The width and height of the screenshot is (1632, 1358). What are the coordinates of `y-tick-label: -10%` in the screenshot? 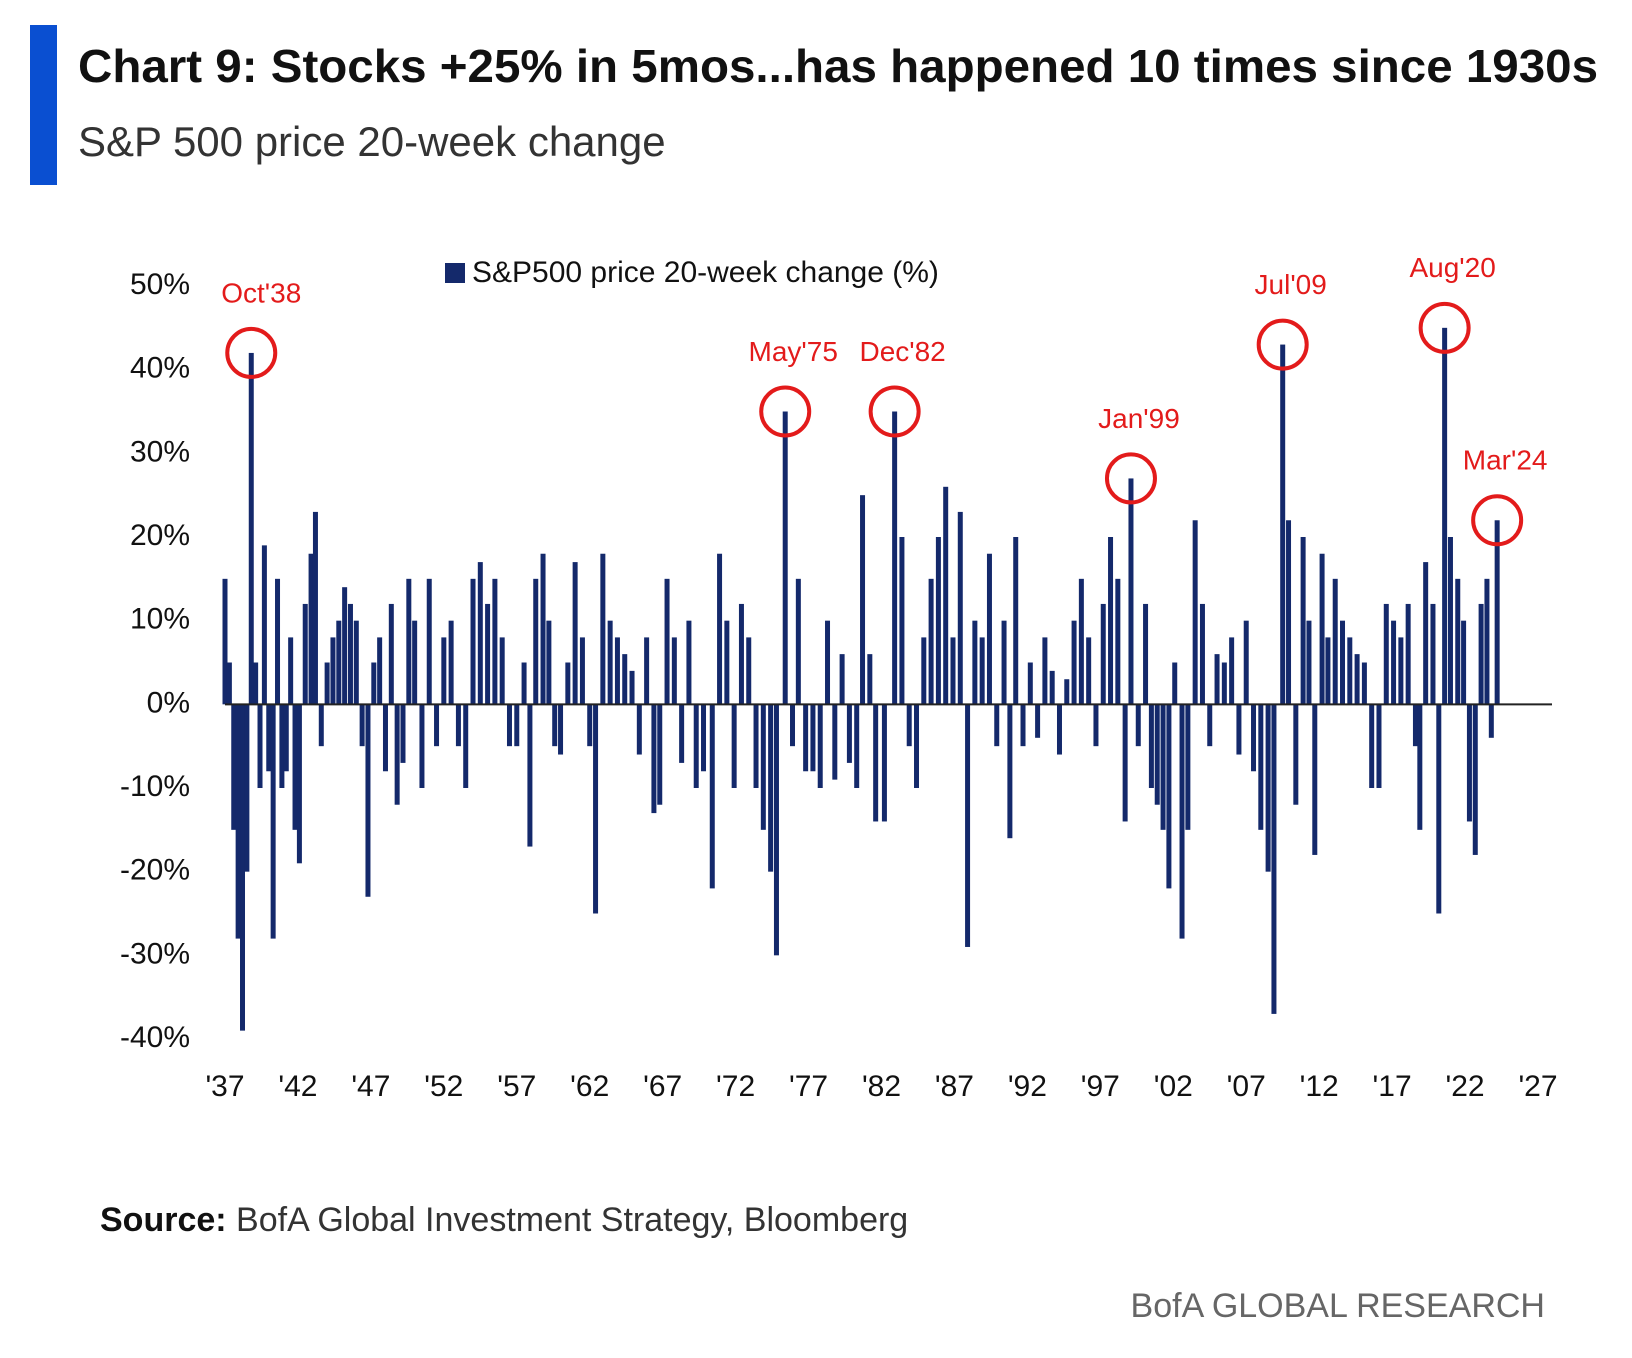 It's located at (155, 786).